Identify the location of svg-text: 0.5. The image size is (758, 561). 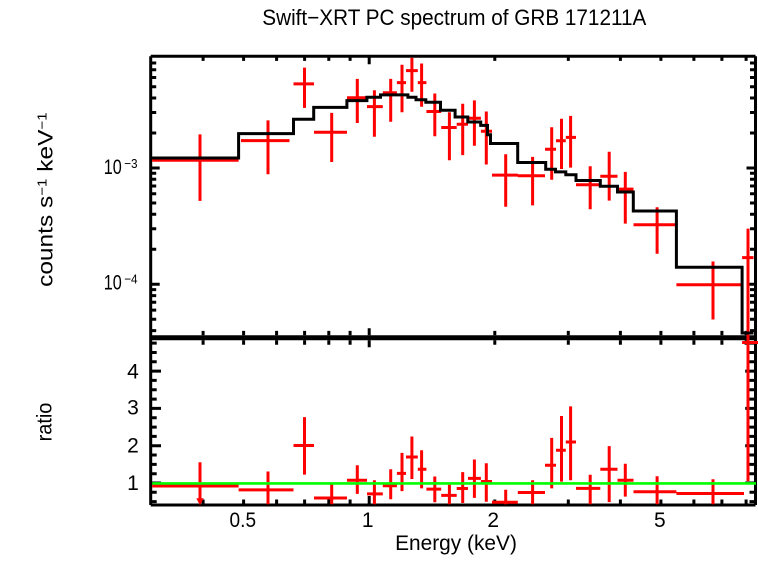
(243, 520).